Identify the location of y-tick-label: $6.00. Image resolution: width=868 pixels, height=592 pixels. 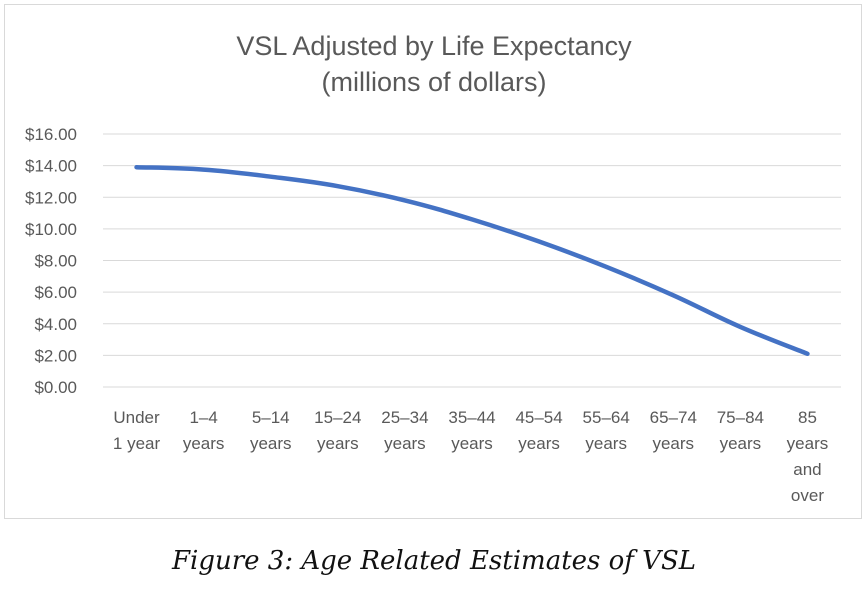
(55, 292).